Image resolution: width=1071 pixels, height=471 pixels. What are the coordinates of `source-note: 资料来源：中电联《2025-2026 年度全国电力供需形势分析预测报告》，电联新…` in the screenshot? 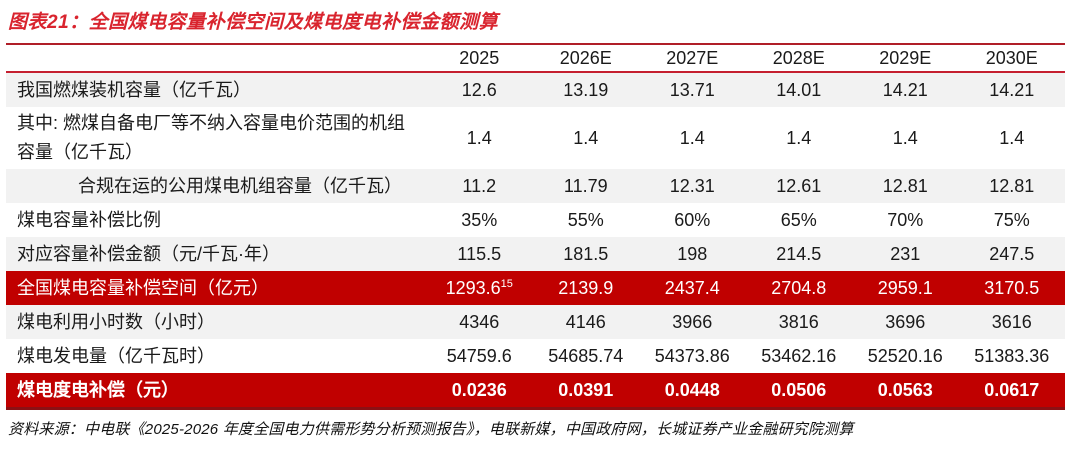 It's located at (431, 429).